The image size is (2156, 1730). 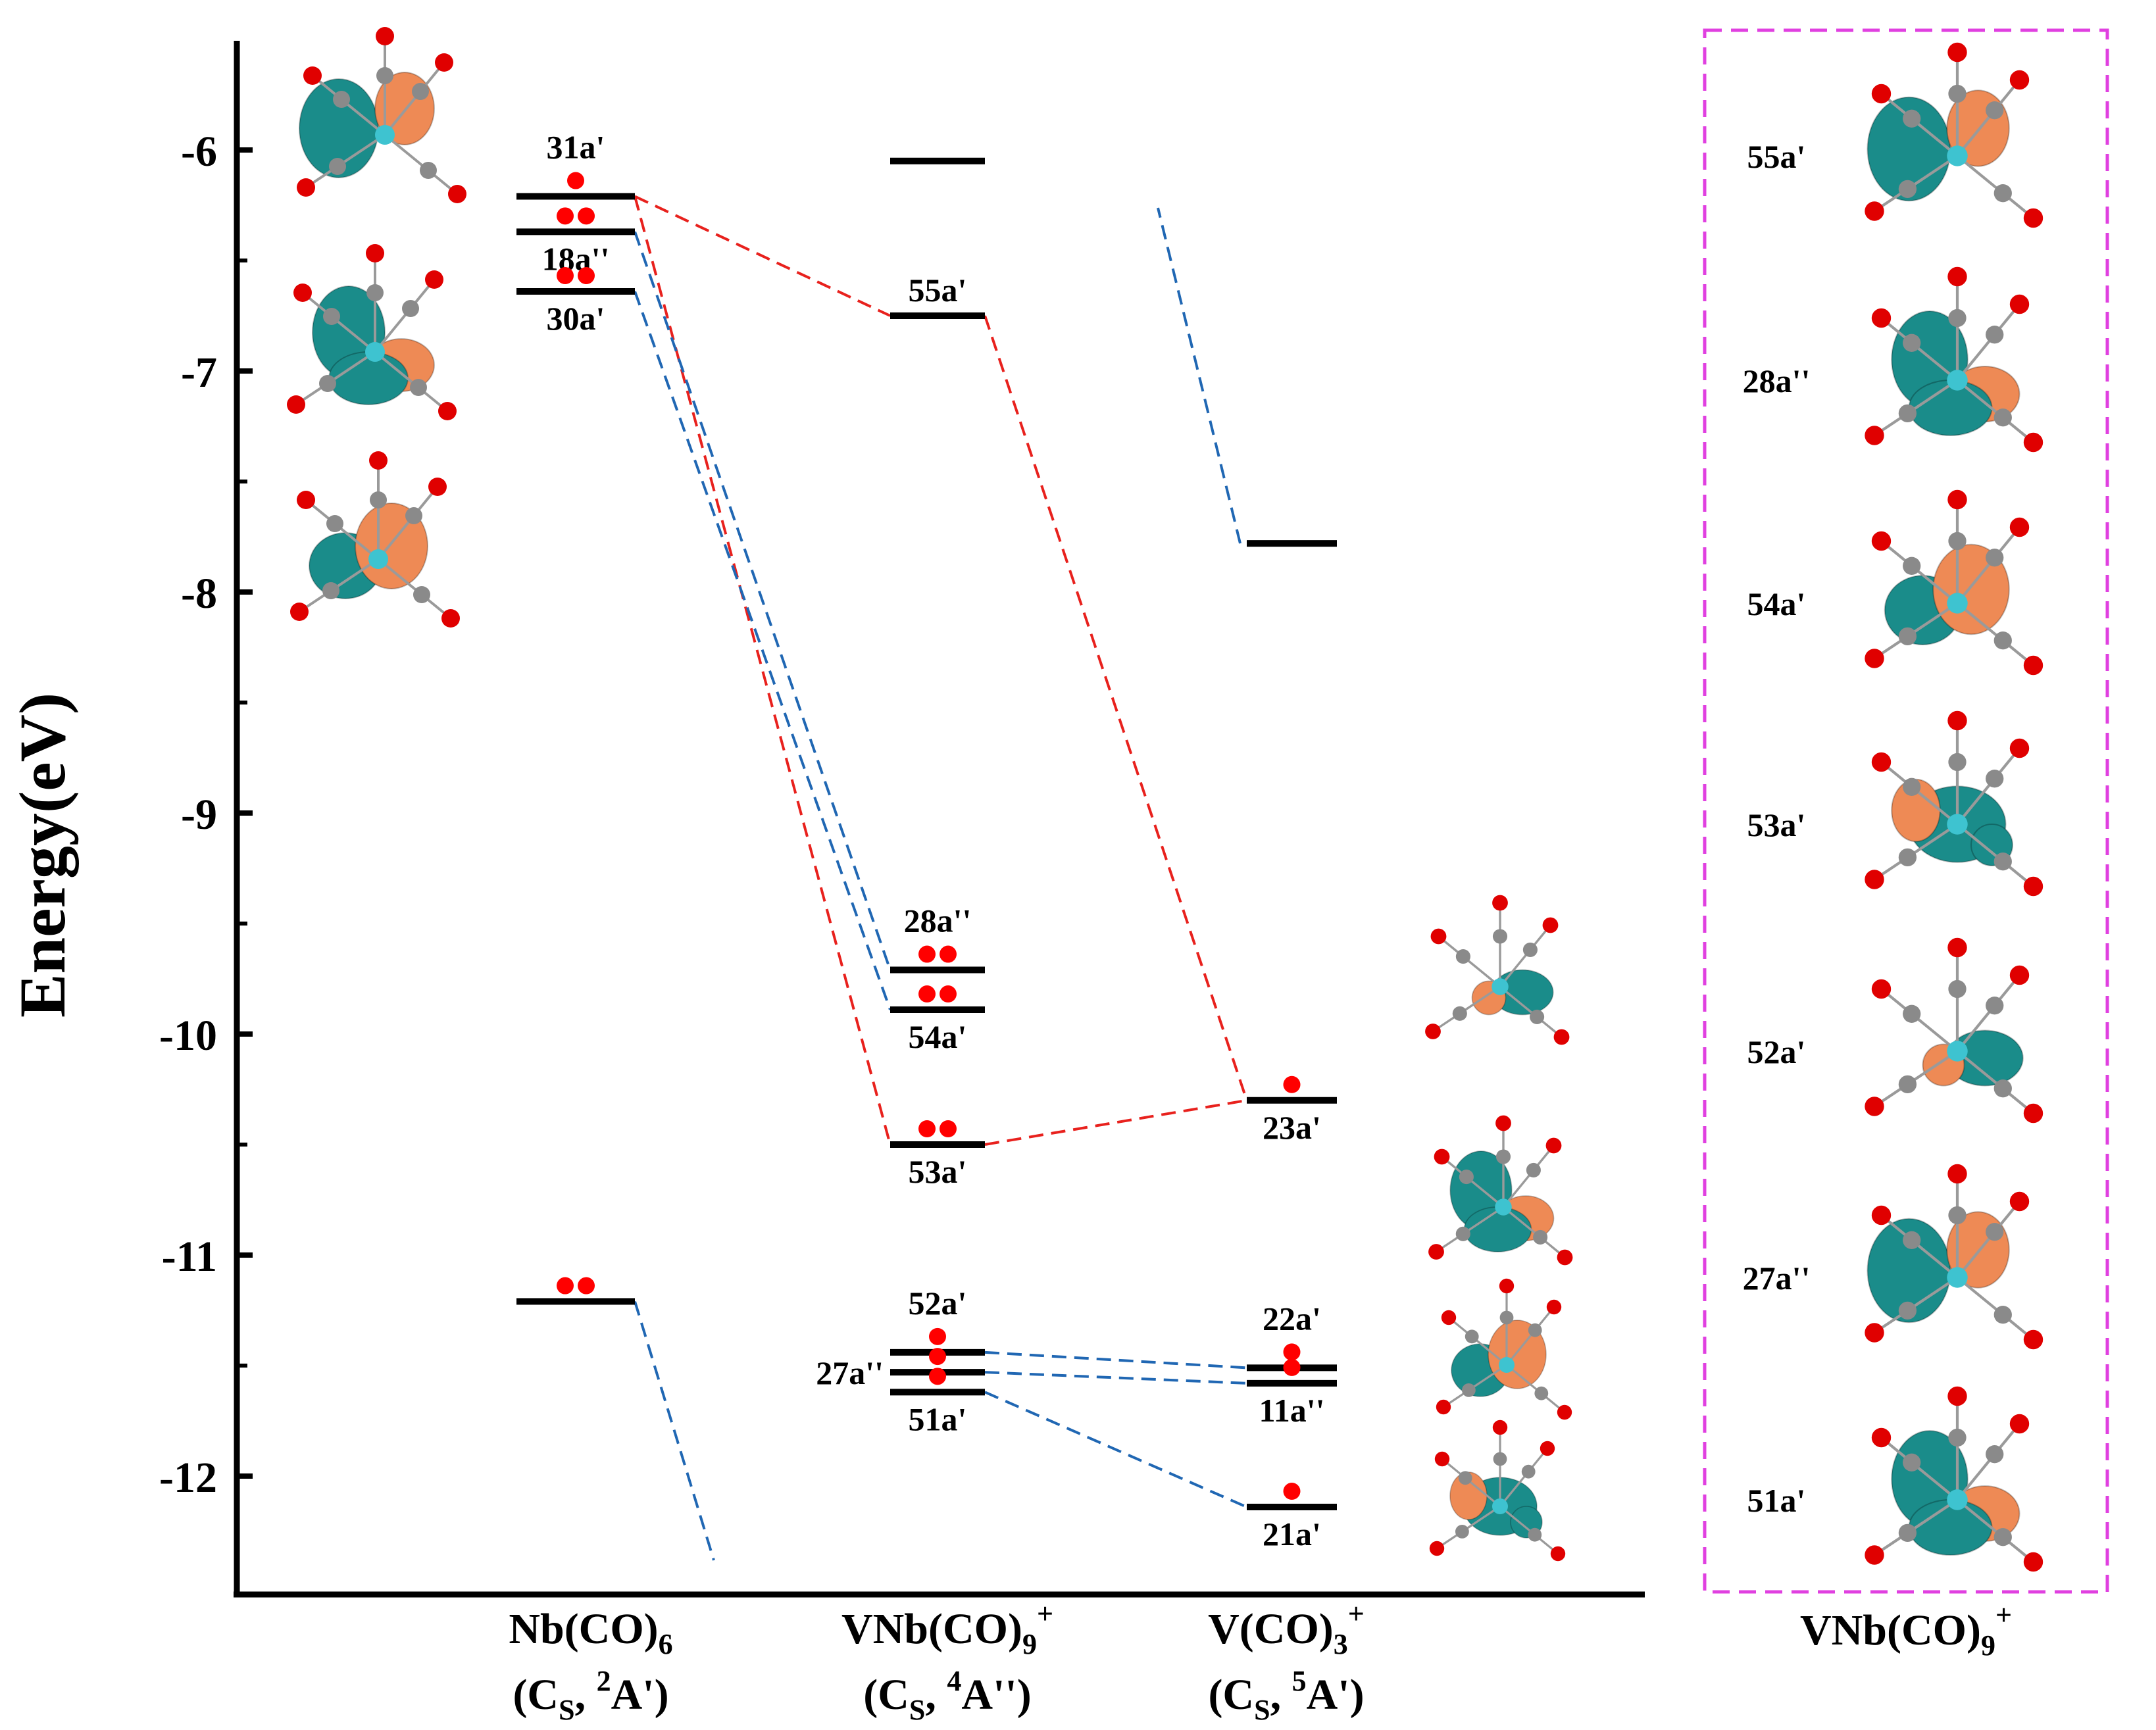 I want to click on orbital-label: 23a', so click(x=1292, y=1127).